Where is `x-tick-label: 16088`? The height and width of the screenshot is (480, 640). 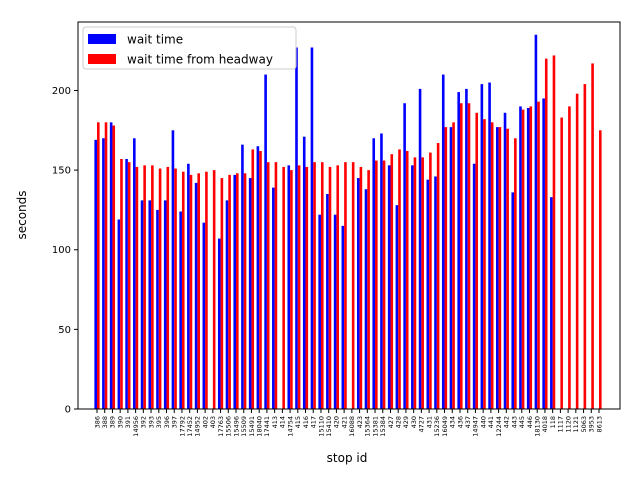 x-tick-label: 16088 is located at coordinates (352, 426).